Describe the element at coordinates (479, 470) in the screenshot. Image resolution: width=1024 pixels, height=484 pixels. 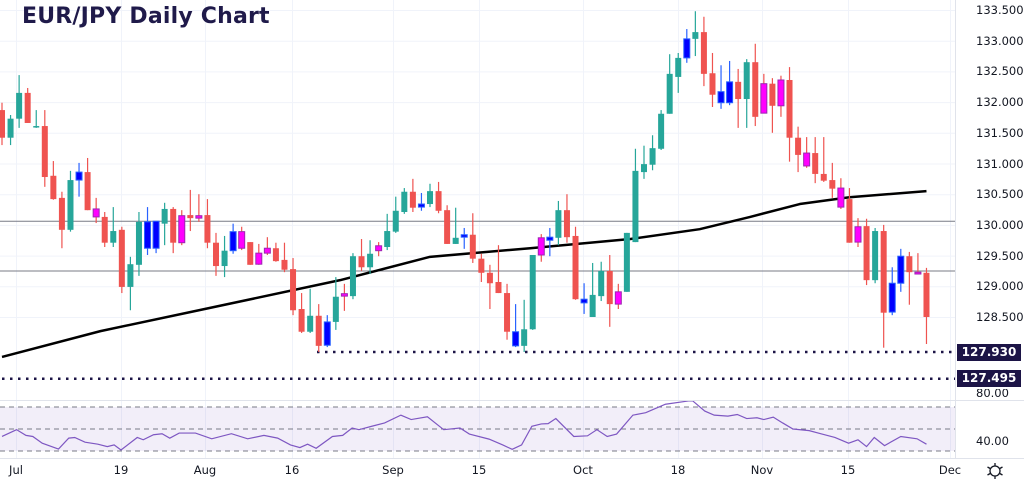
I see `time-label-15: 15` at that location.